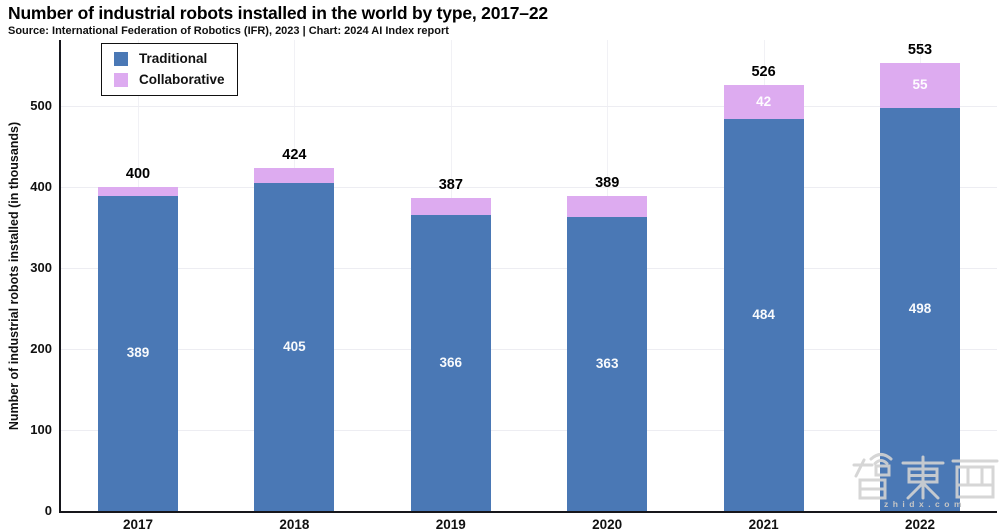  Describe the element at coordinates (41, 267) in the screenshot. I see `y-axis-tick-label: 300` at that location.